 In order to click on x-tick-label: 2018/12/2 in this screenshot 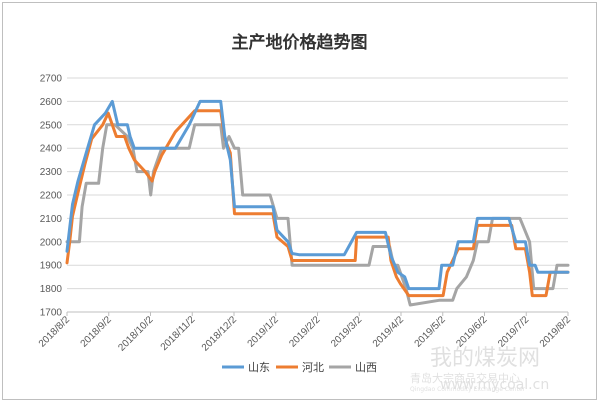, I will do `click(220, 334)`.